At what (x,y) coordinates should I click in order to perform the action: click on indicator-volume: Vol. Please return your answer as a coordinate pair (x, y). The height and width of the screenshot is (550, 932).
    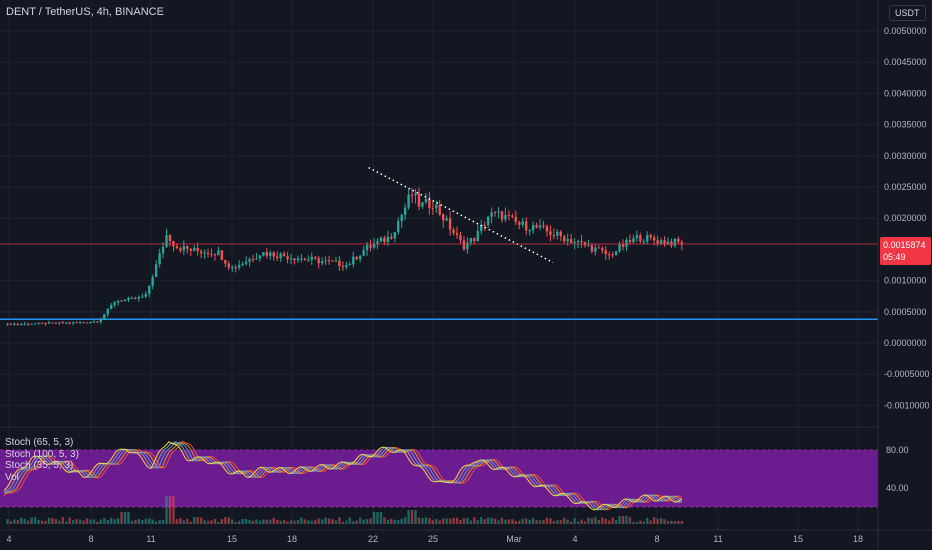
    Looking at the image, I should click on (12, 477).